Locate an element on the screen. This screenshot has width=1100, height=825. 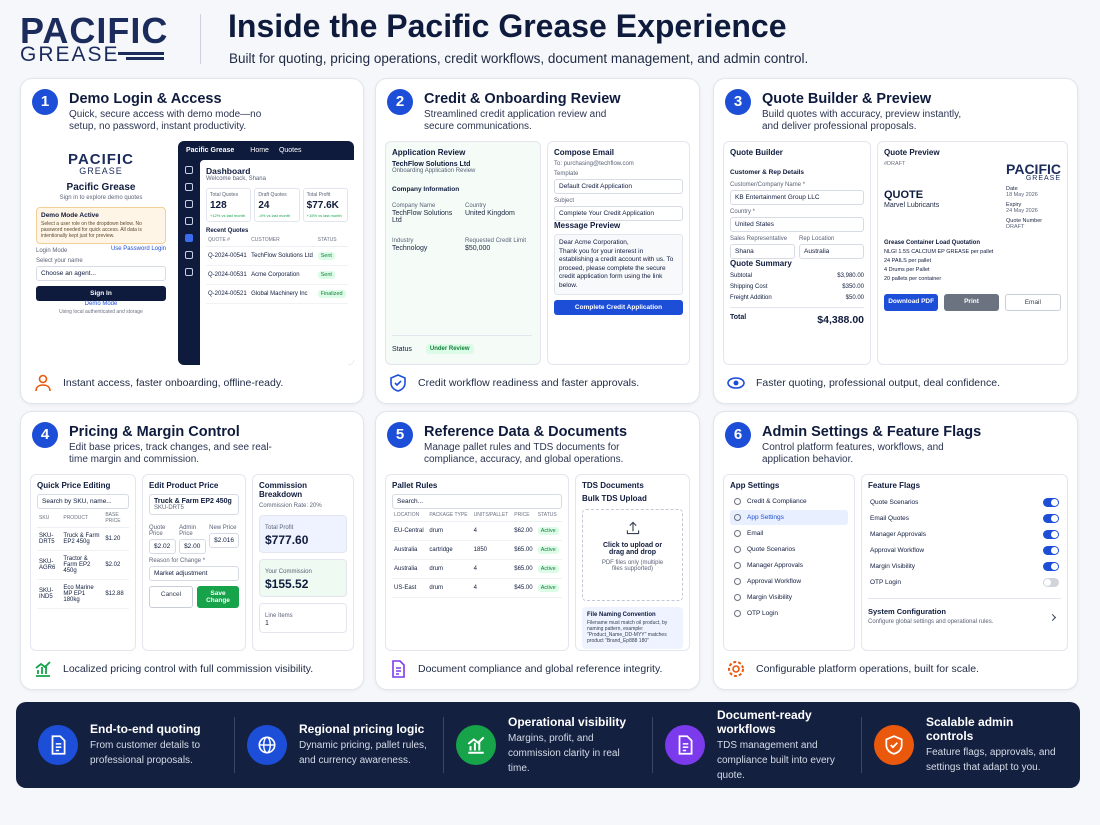
cell: $62.00 is located at coordinates (524, 531).